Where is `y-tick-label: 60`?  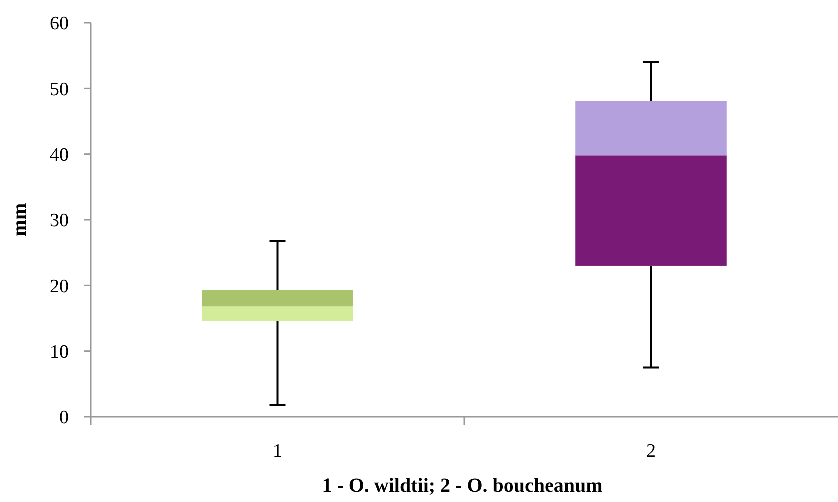 y-tick-label: 60 is located at coordinates (59, 24).